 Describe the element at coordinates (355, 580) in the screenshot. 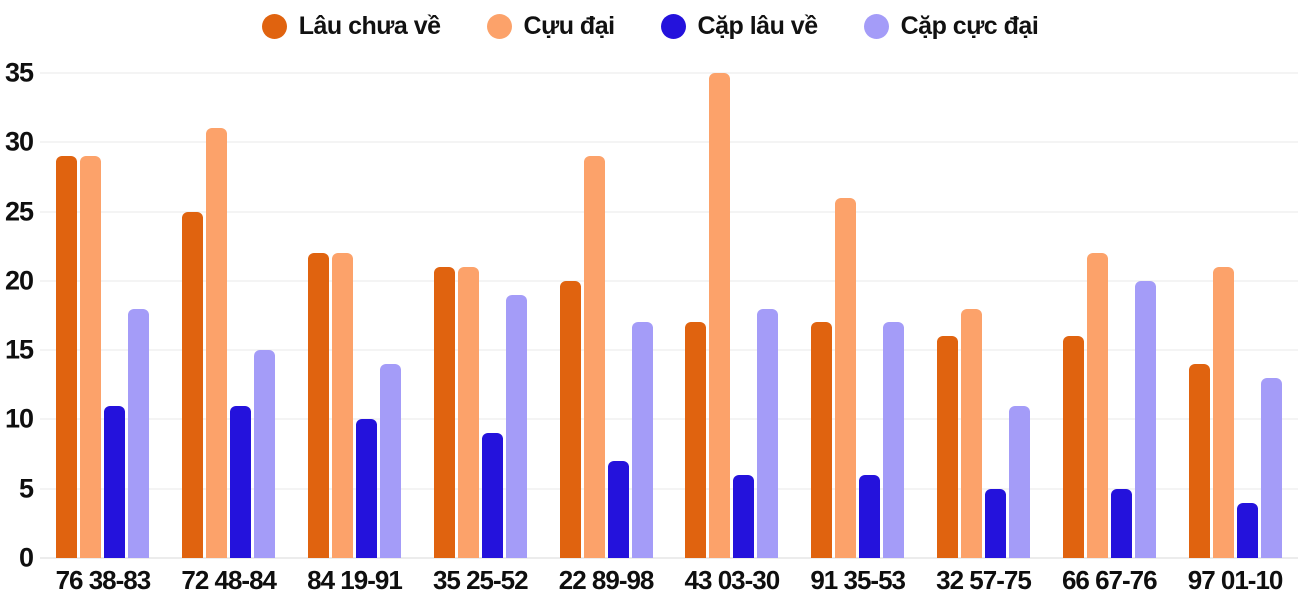

I see `x-axis-label: 84 19-91` at that location.